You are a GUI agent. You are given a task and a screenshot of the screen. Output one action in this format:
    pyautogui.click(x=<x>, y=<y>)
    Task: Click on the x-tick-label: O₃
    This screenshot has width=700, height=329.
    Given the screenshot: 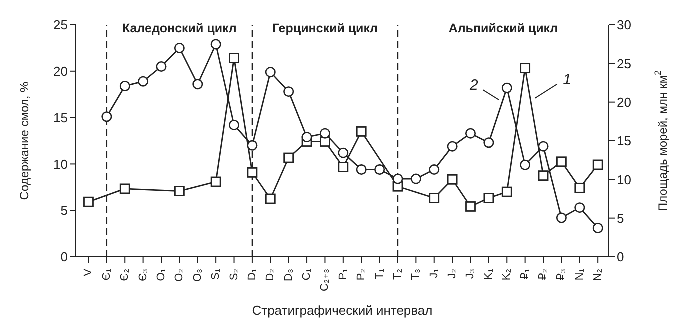 What is the action you would take?
    pyautogui.click(x=198, y=275)
    